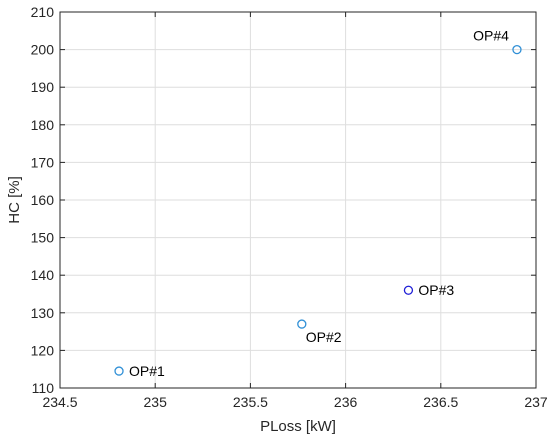  I want to click on x-tick-label: 235, so click(156, 402).